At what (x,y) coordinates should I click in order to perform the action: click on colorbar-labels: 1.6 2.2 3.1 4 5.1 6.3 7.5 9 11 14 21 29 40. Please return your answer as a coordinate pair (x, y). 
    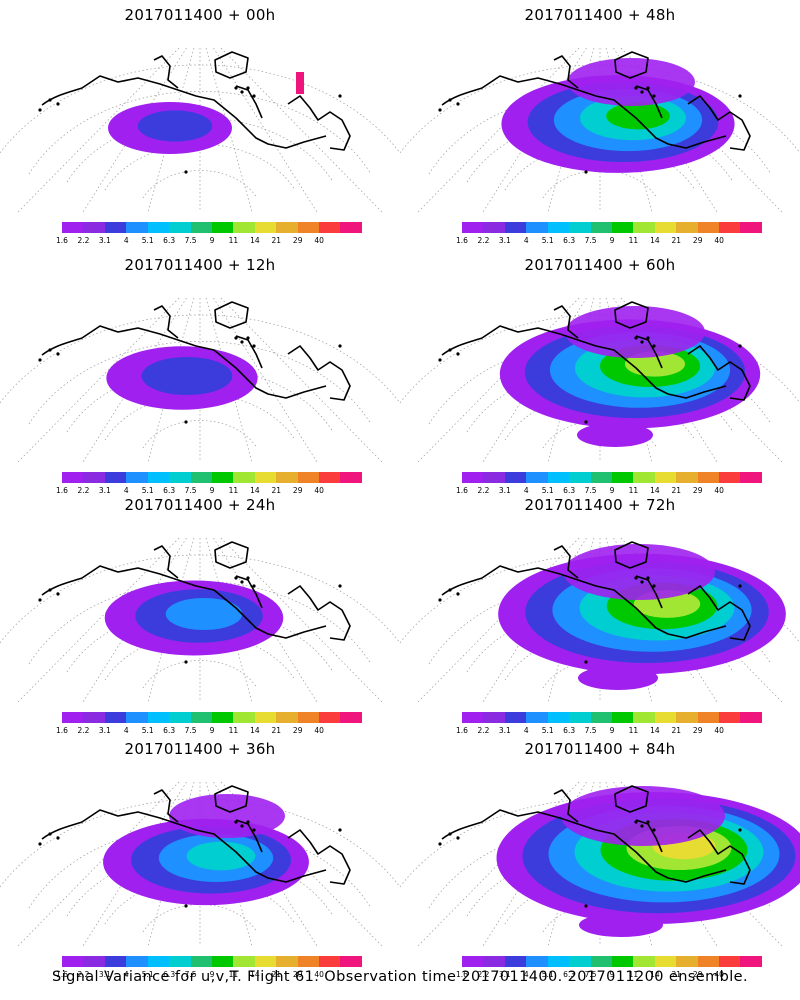
    Looking at the image, I should click on (200, 241).